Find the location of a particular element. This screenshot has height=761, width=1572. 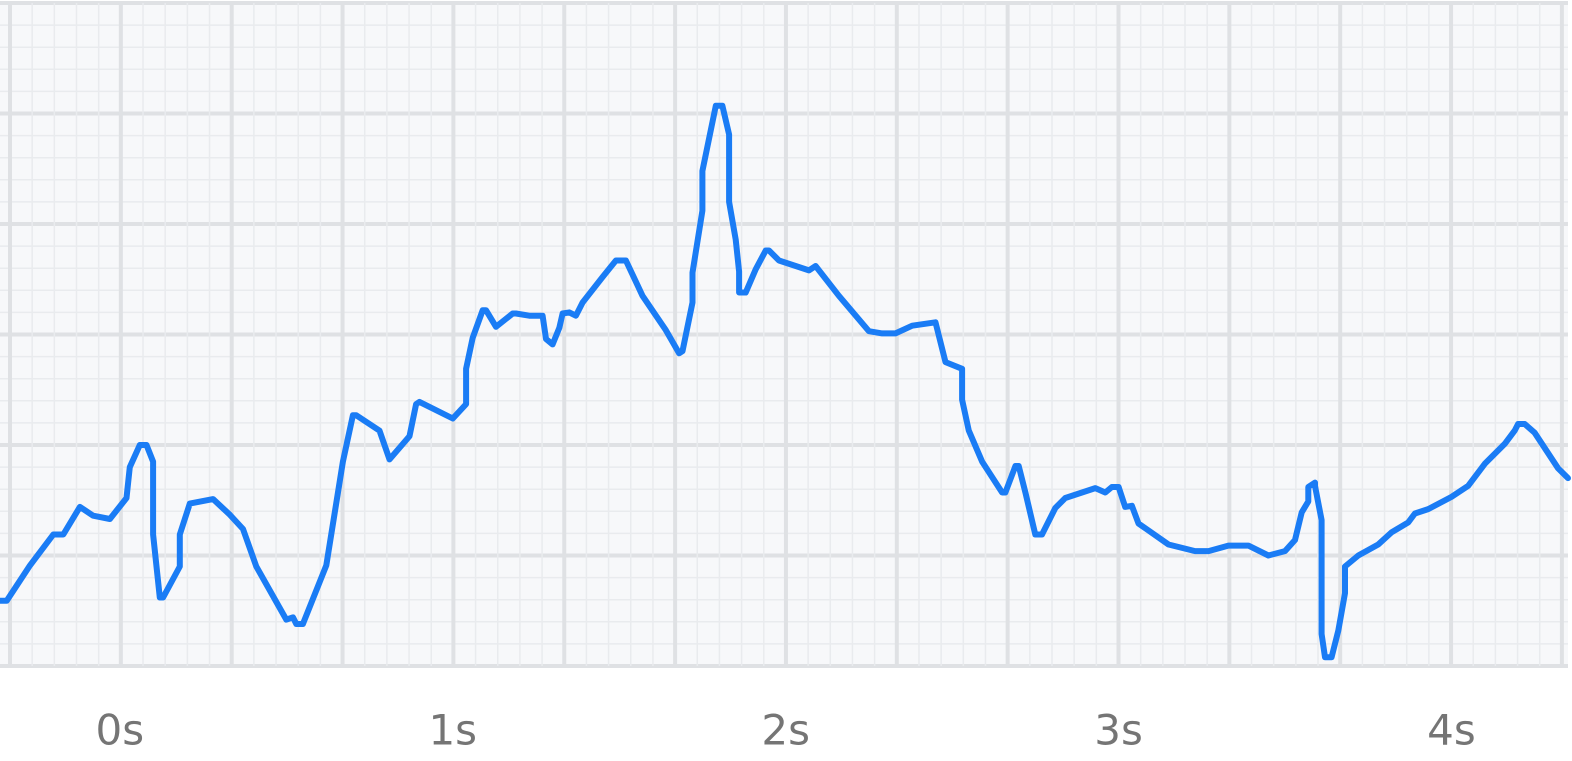

x-tick-label: 3s is located at coordinates (1118, 730).